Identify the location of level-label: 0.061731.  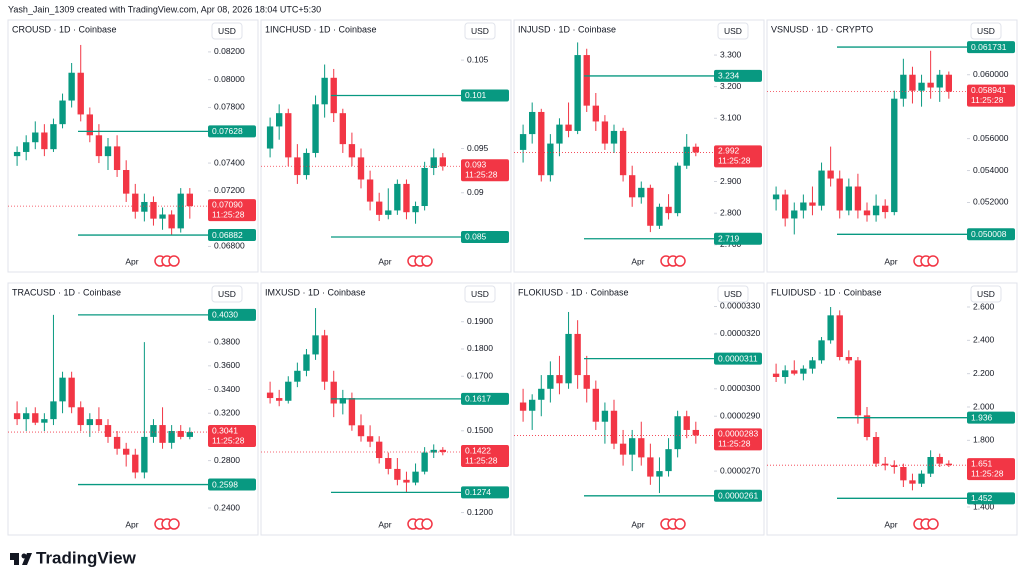
(989, 47).